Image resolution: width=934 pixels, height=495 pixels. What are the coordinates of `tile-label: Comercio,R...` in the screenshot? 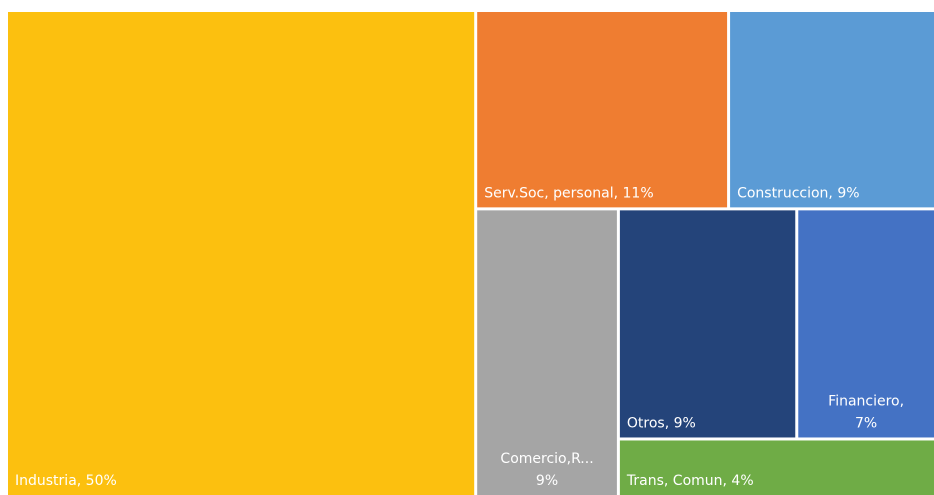 It's located at (546, 459).